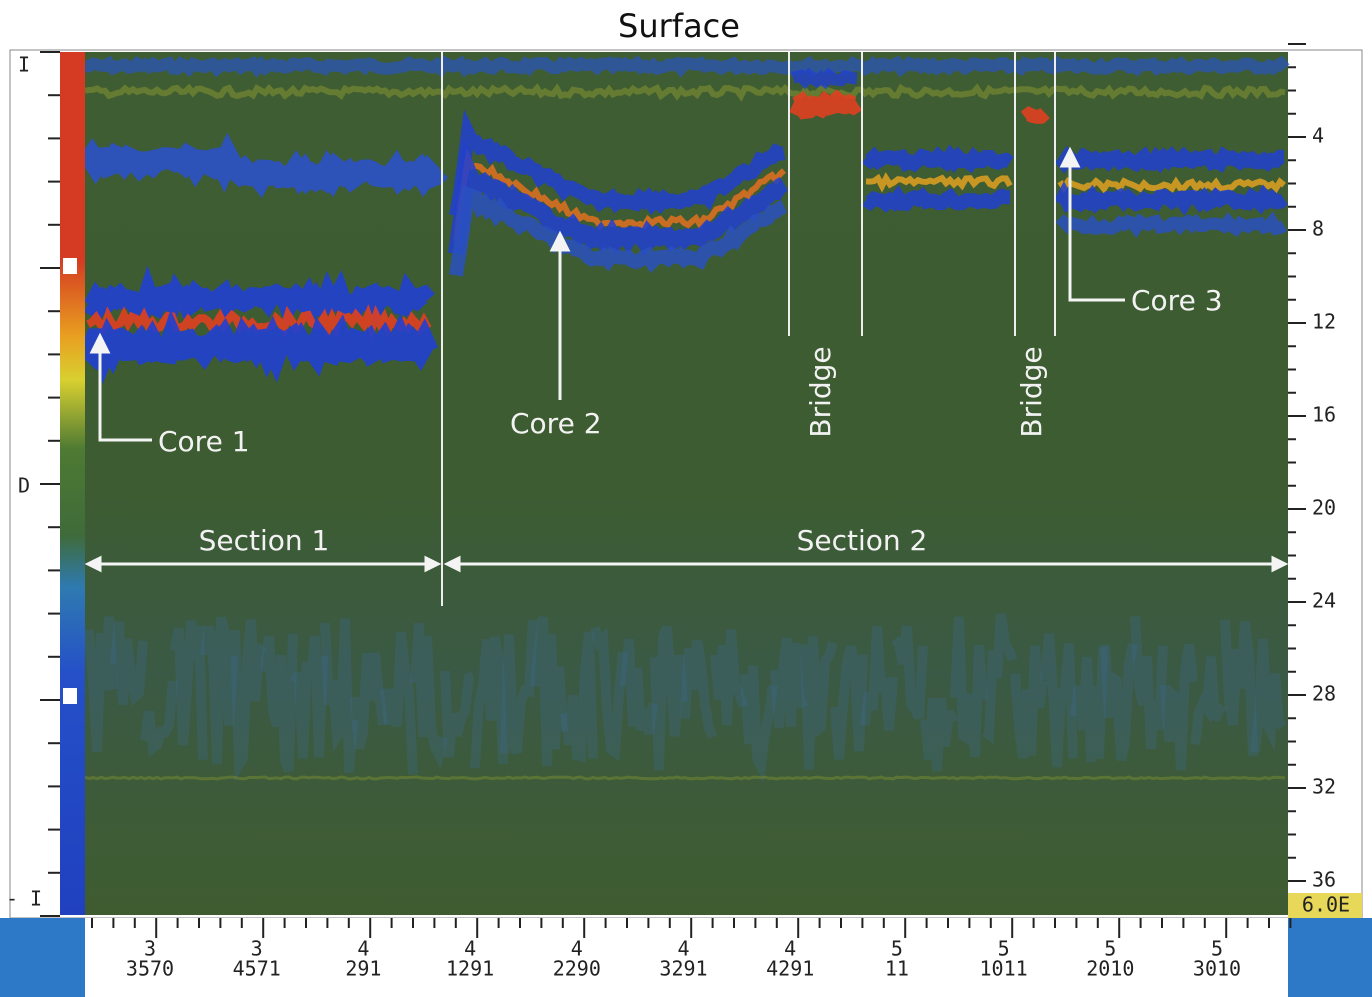 The image size is (1372, 997). What do you see at coordinates (1324, 787) in the screenshot?
I see `right-label: 32` at bounding box center [1324, 787].